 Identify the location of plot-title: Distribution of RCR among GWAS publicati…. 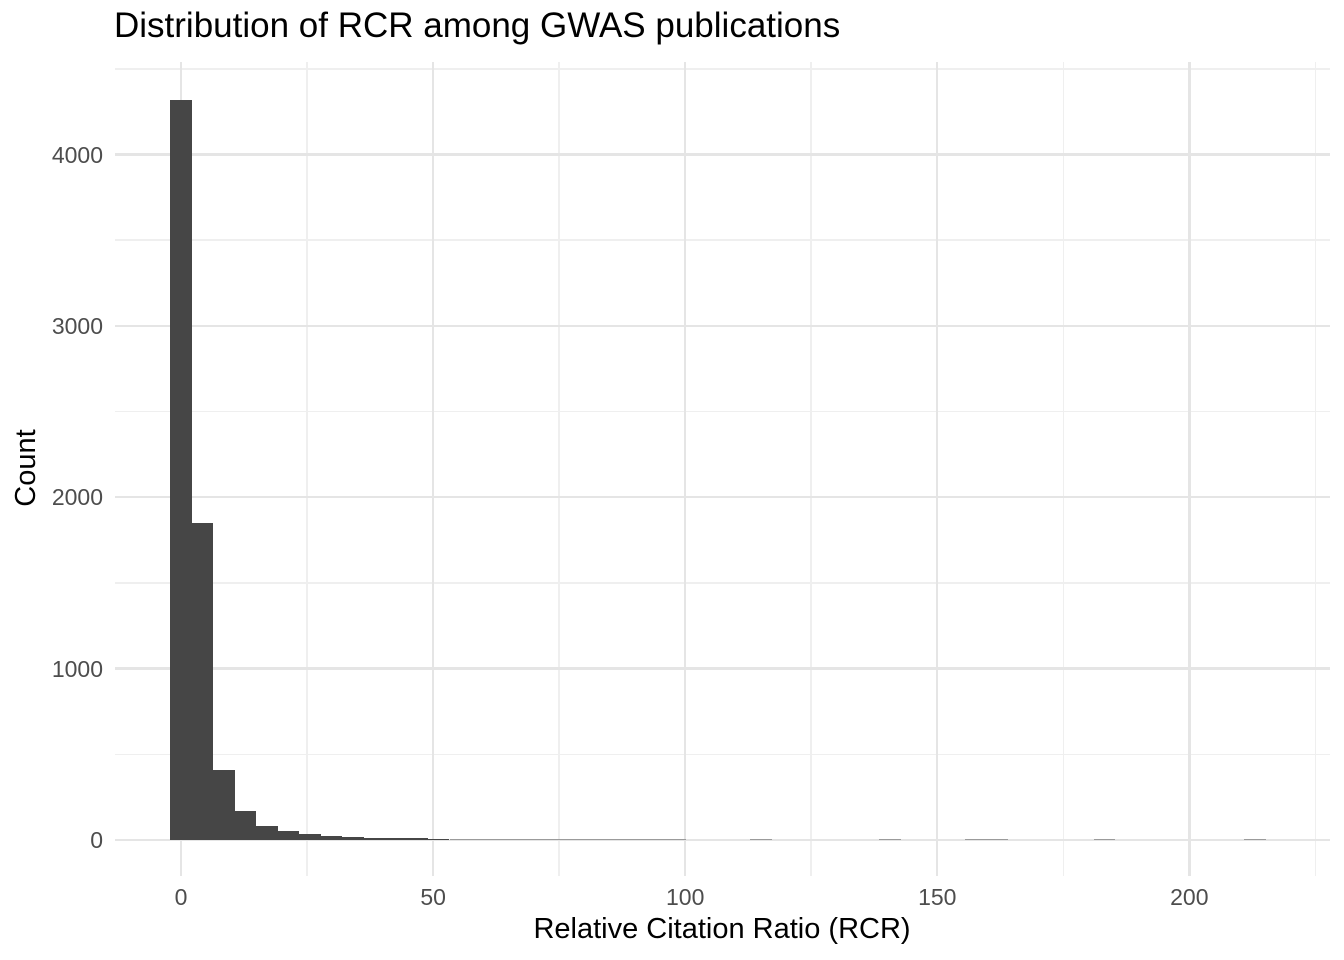
(477, 25).